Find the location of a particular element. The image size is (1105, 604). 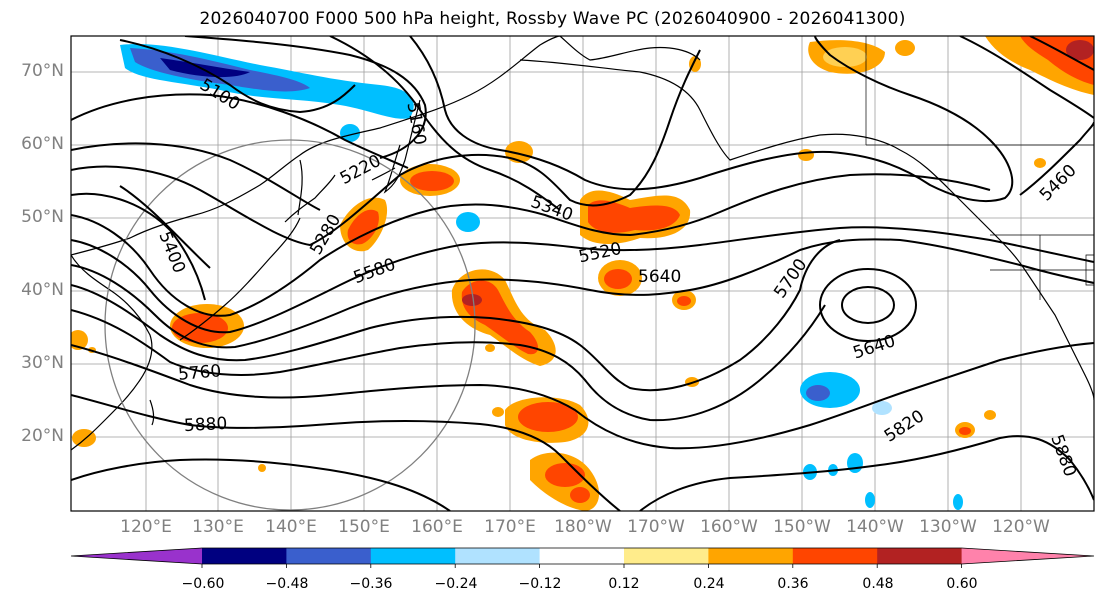

colorbar-tick-label: −0.60 is located at coordinates (203, 584).